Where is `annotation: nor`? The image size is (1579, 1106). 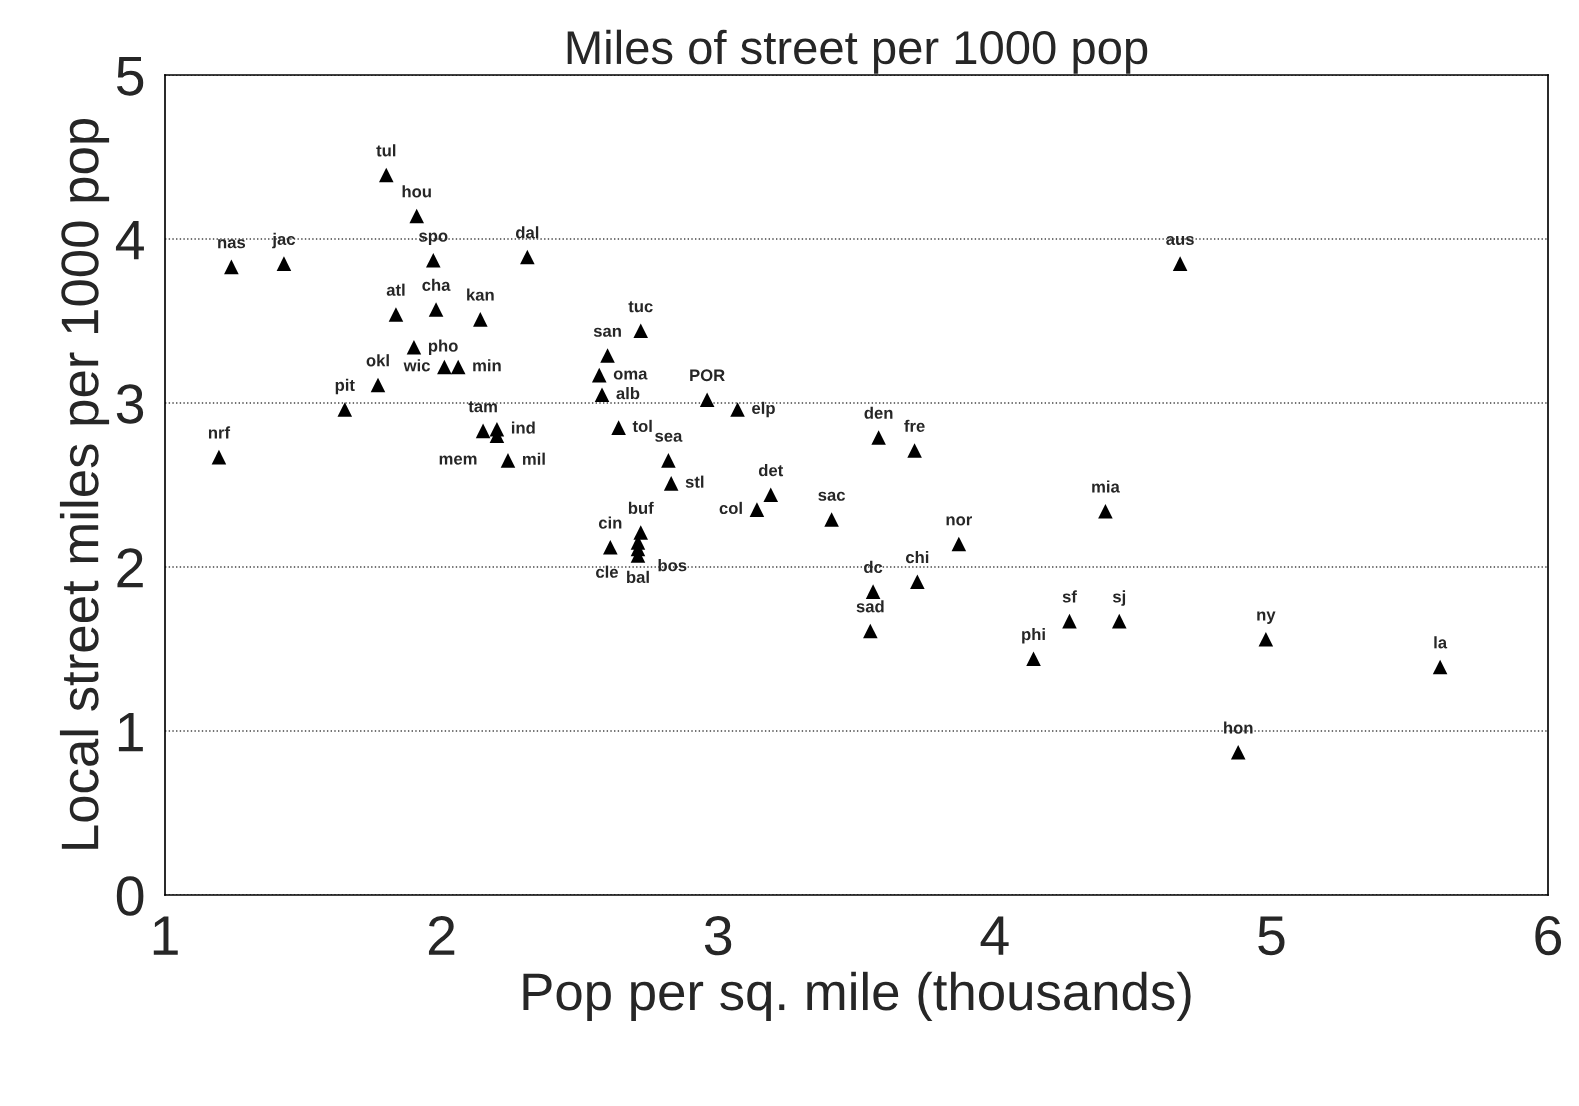
annotation: nor is located at coordinates (959, 521).